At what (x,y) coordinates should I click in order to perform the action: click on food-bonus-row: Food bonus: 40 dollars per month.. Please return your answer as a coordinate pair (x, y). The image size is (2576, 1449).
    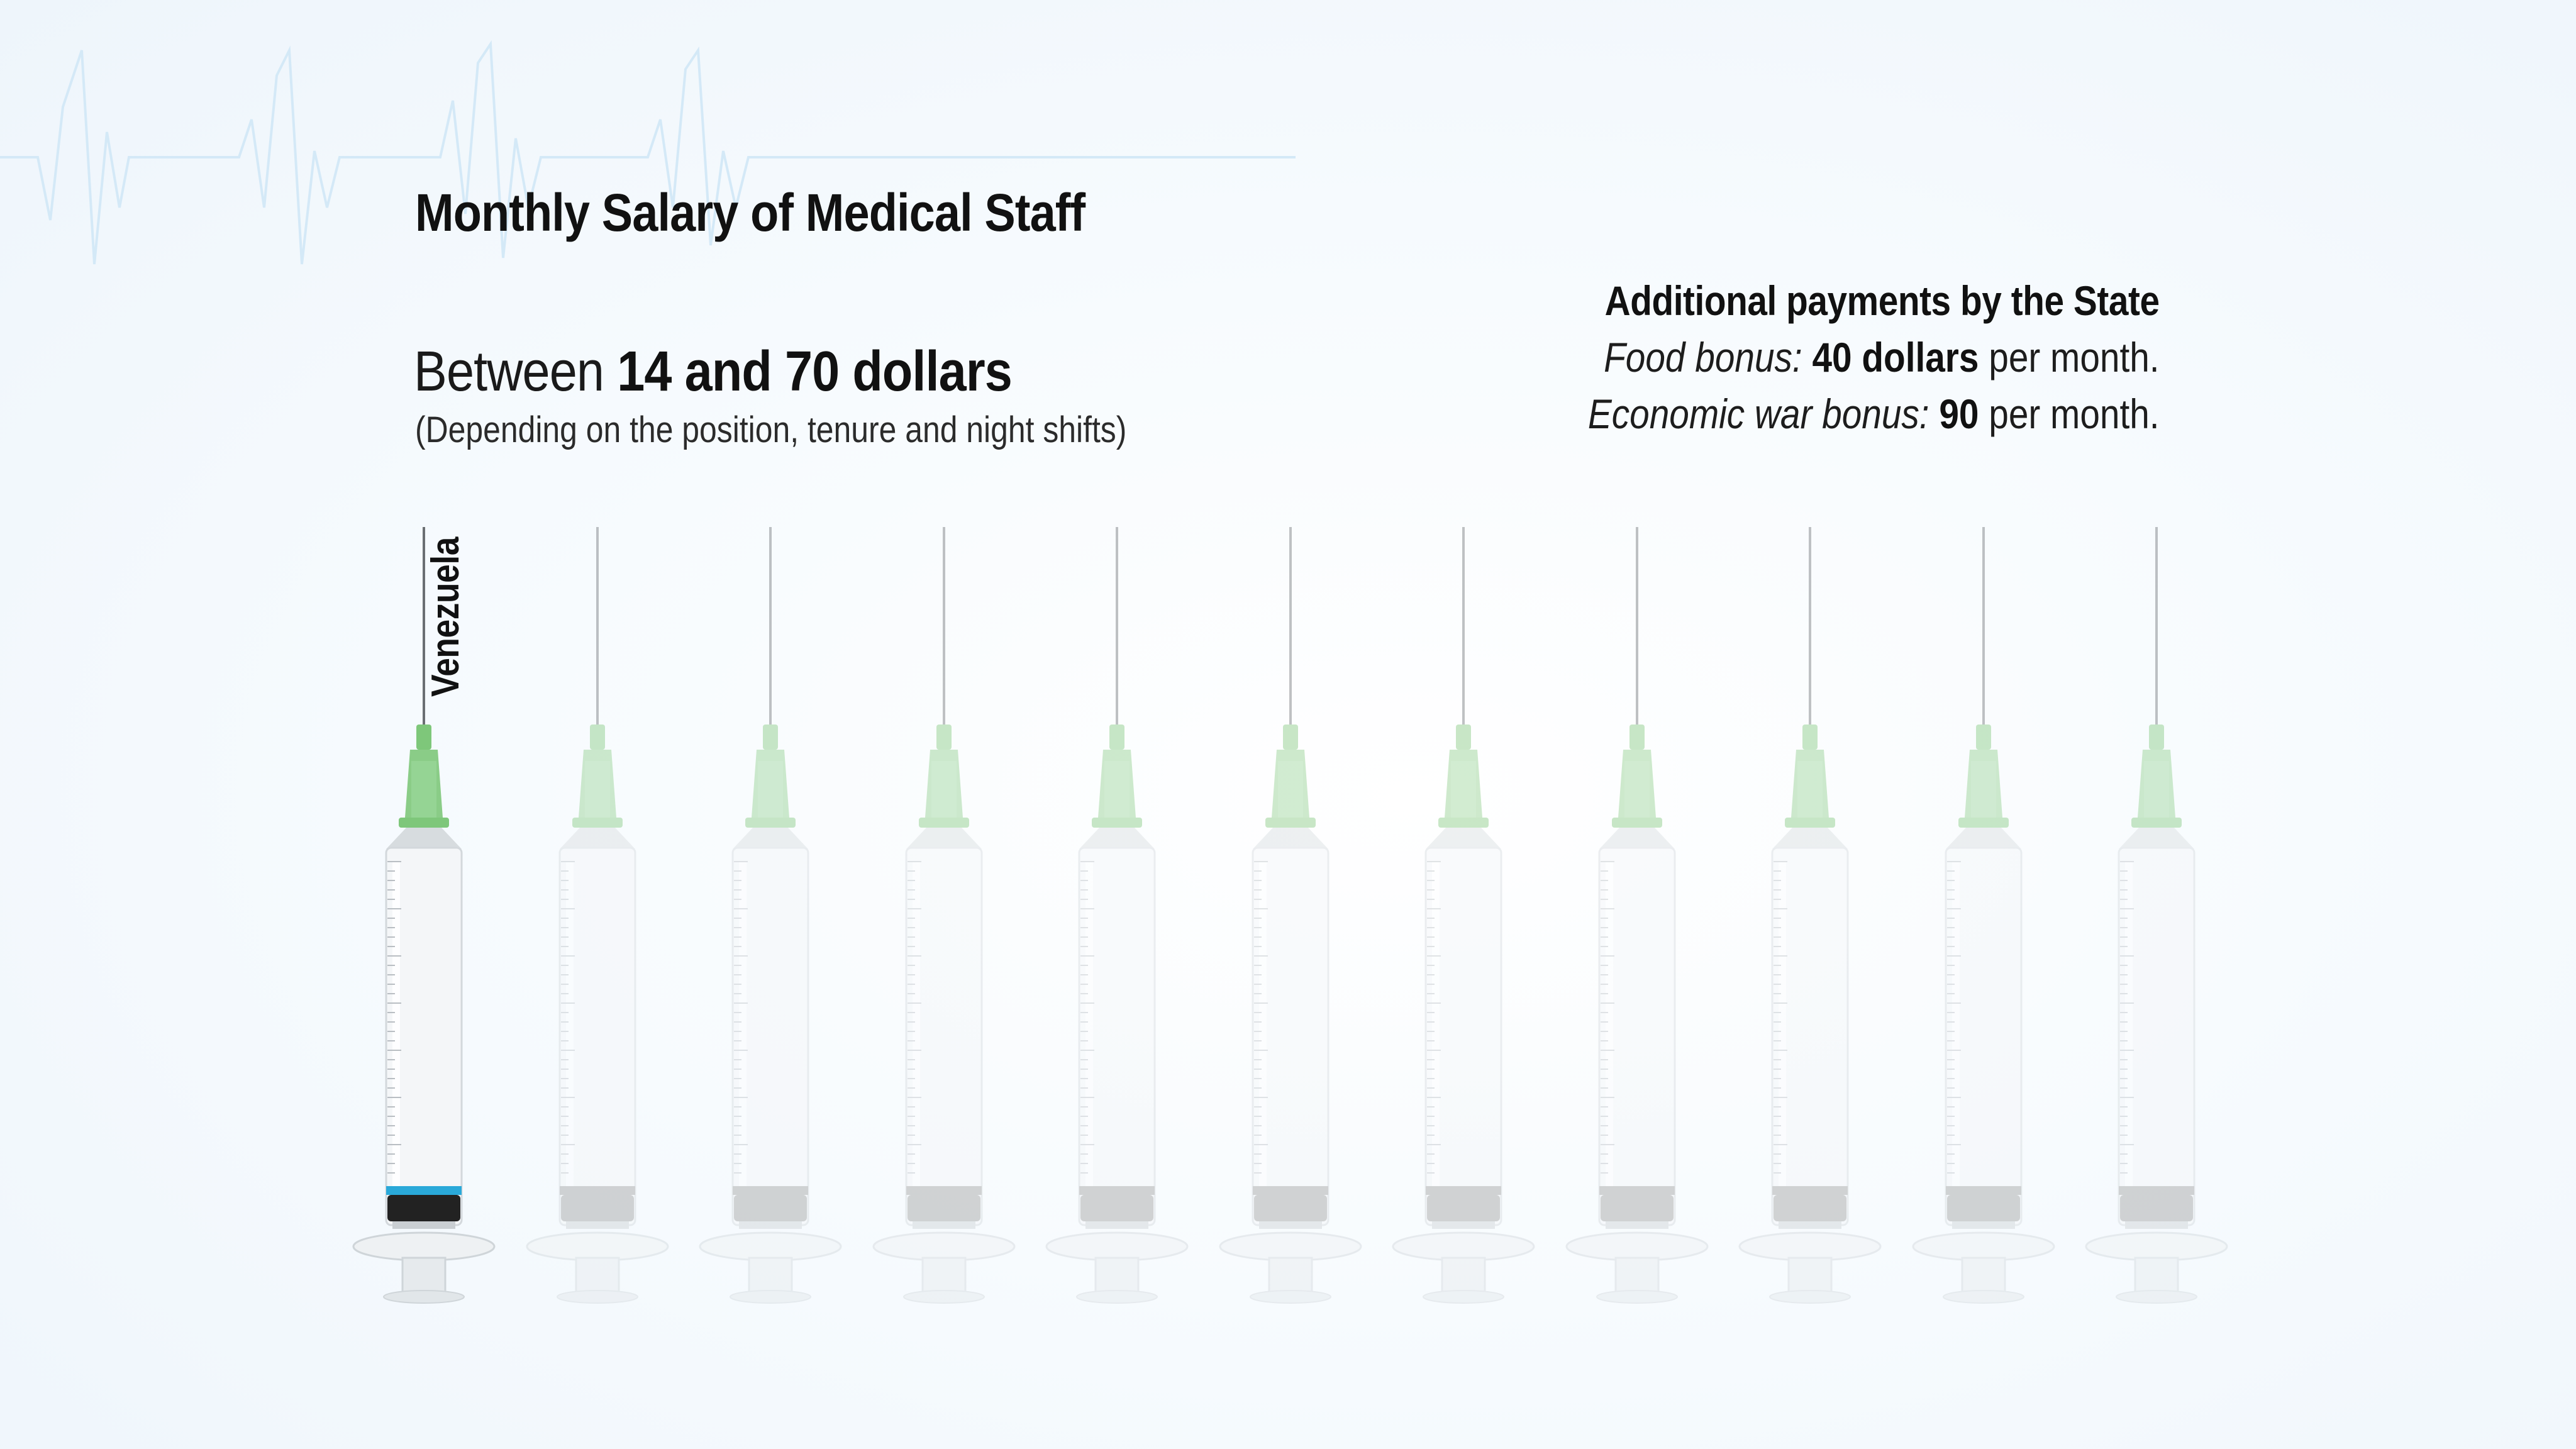
    Looking at the image, I should click on (1874, 357).